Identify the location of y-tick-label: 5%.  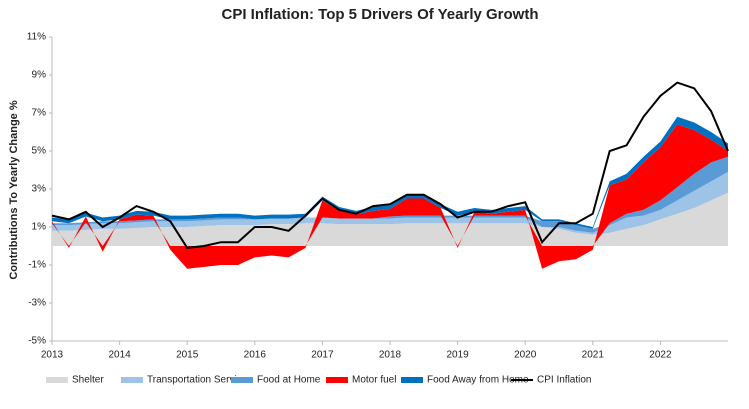
(39, 151).